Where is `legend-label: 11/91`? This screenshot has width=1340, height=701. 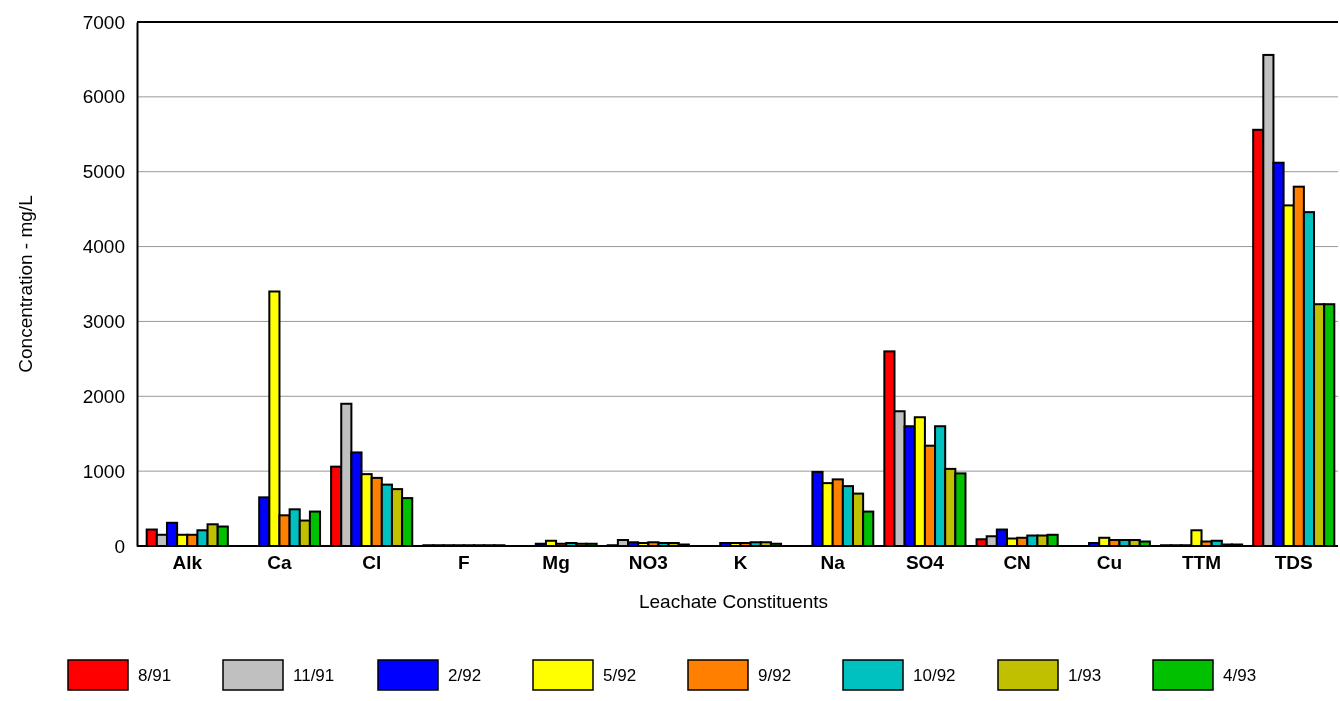 legend-label: 11/91 is located at coordinates (314, 675).